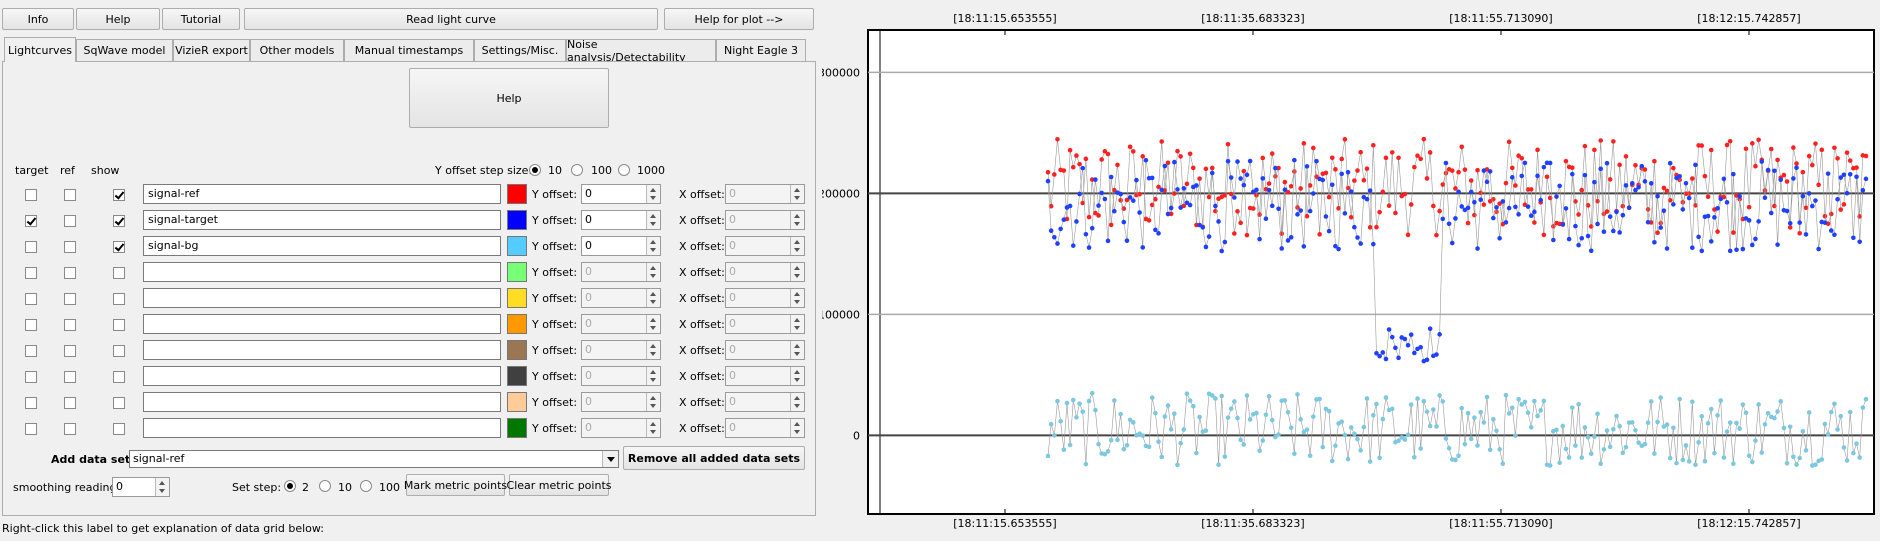 This screenshot has height=541, width=1880. Describe the element at coordinates (201, 19) in the screenshot. I see `tutorial-button: Tutorial` at that location.